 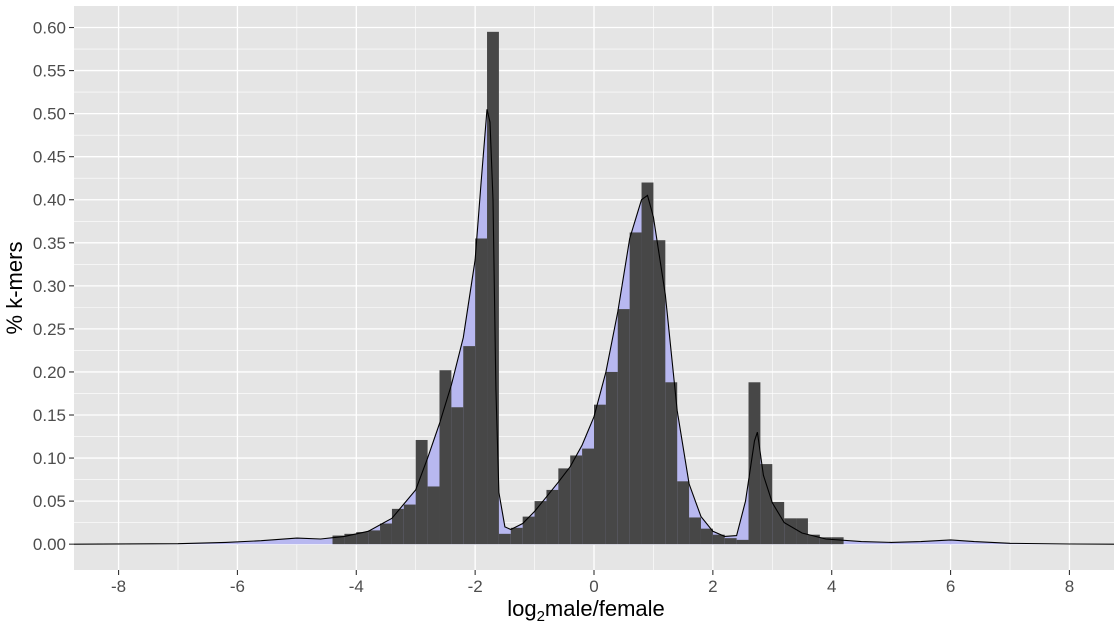 I want to click on x-axis-title: log2male/female, so click(x=586, y=610).